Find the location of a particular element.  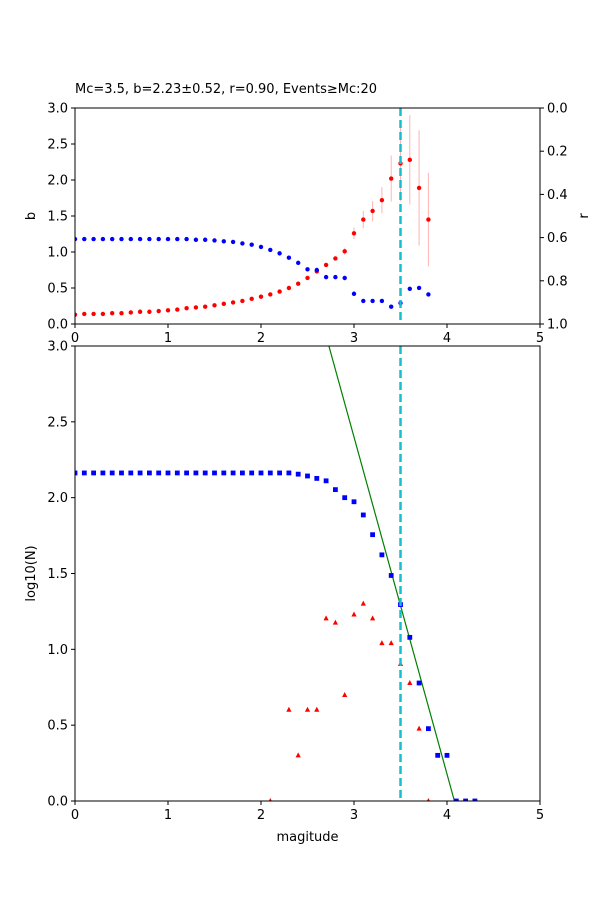

top-y2-axis-label: r is located at coordinates (584, 216).